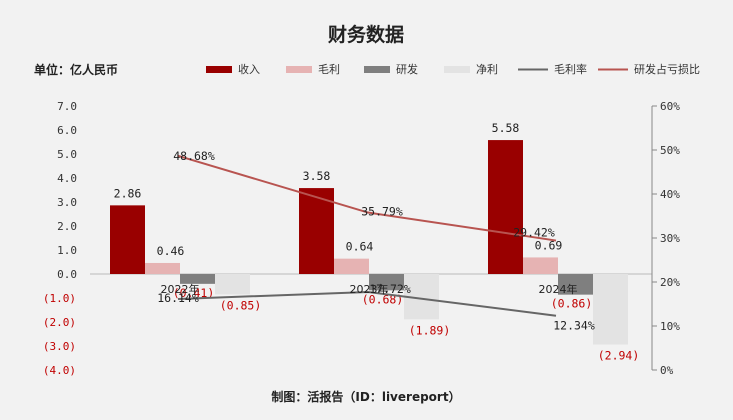 This screenshot has width=733, height=420. What do you see at coordinates (487, 69) in the screenshot?
I see `legend-label-3: 净利` at bounding box center [487, 69].